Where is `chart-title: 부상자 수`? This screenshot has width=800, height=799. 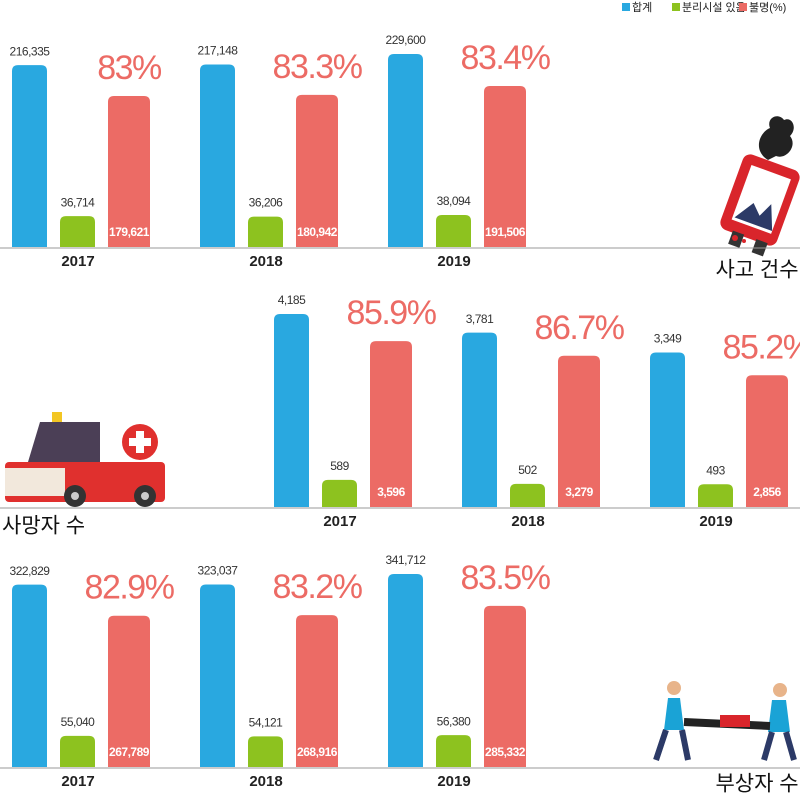 chart-title: 부상자 수 is located at coordinates (756, 784).